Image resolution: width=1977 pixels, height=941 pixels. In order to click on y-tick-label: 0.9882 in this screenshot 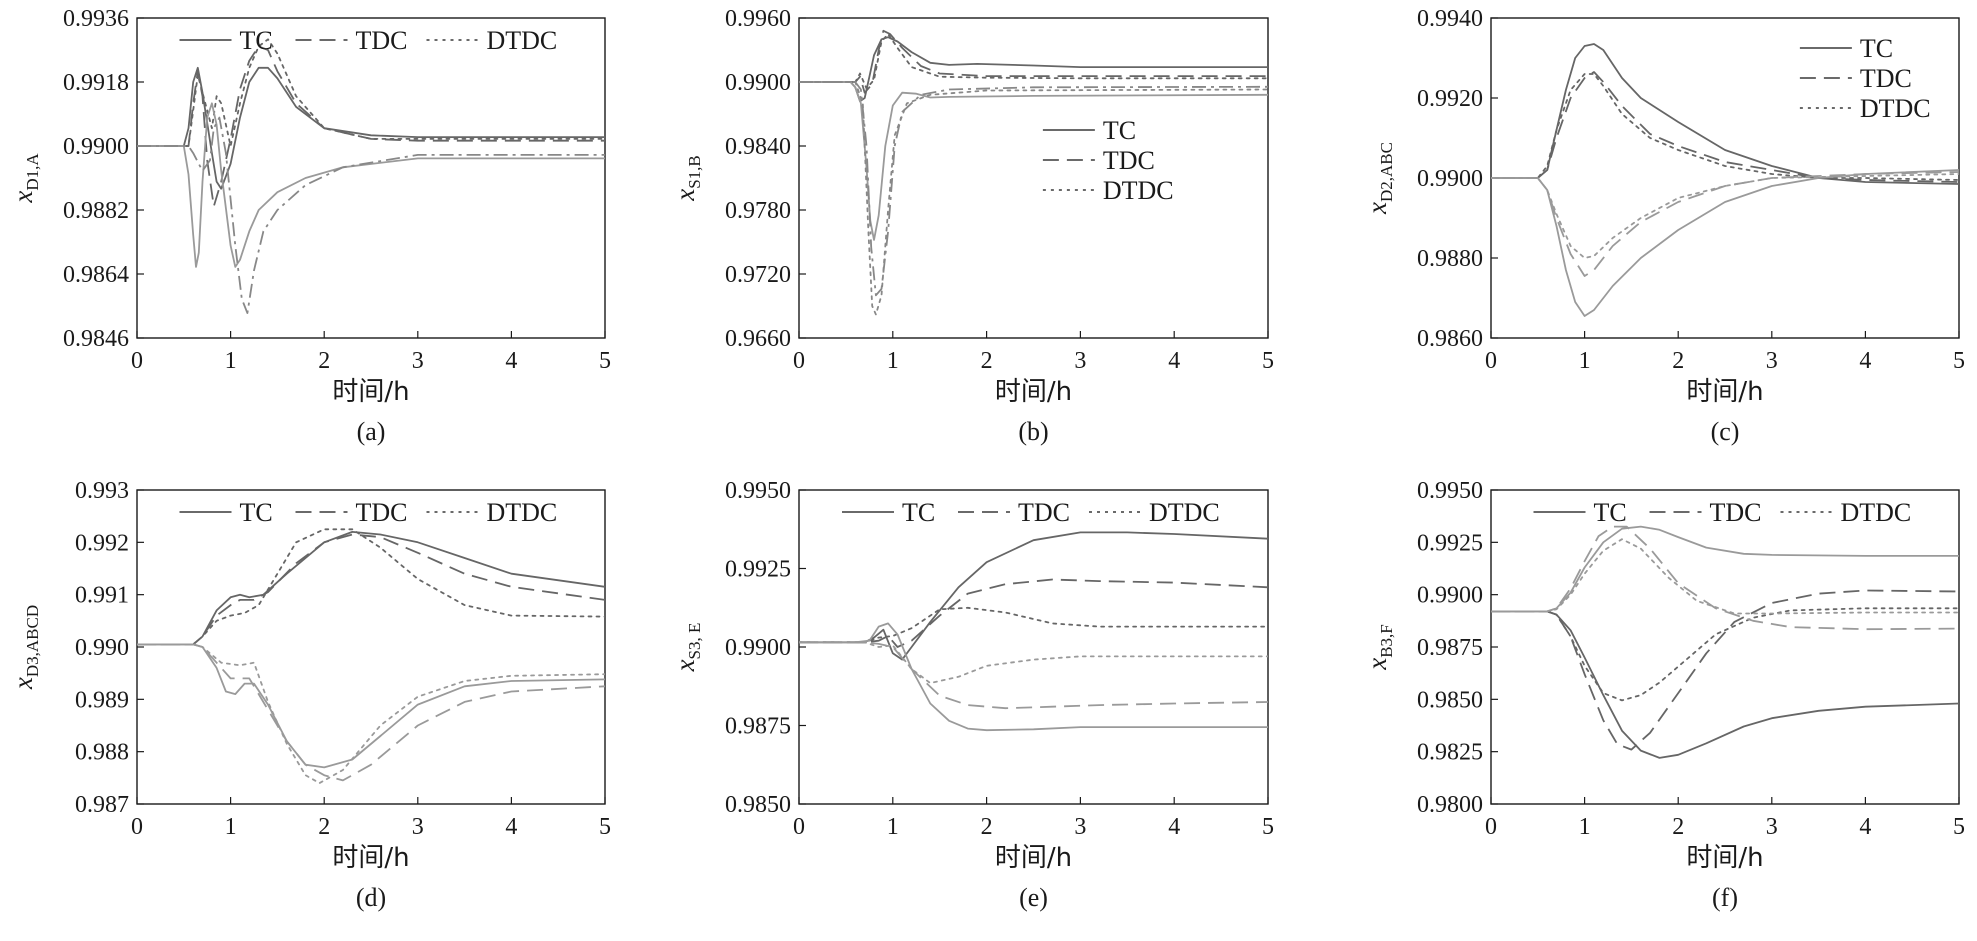, I will do `click(96, 211)`.